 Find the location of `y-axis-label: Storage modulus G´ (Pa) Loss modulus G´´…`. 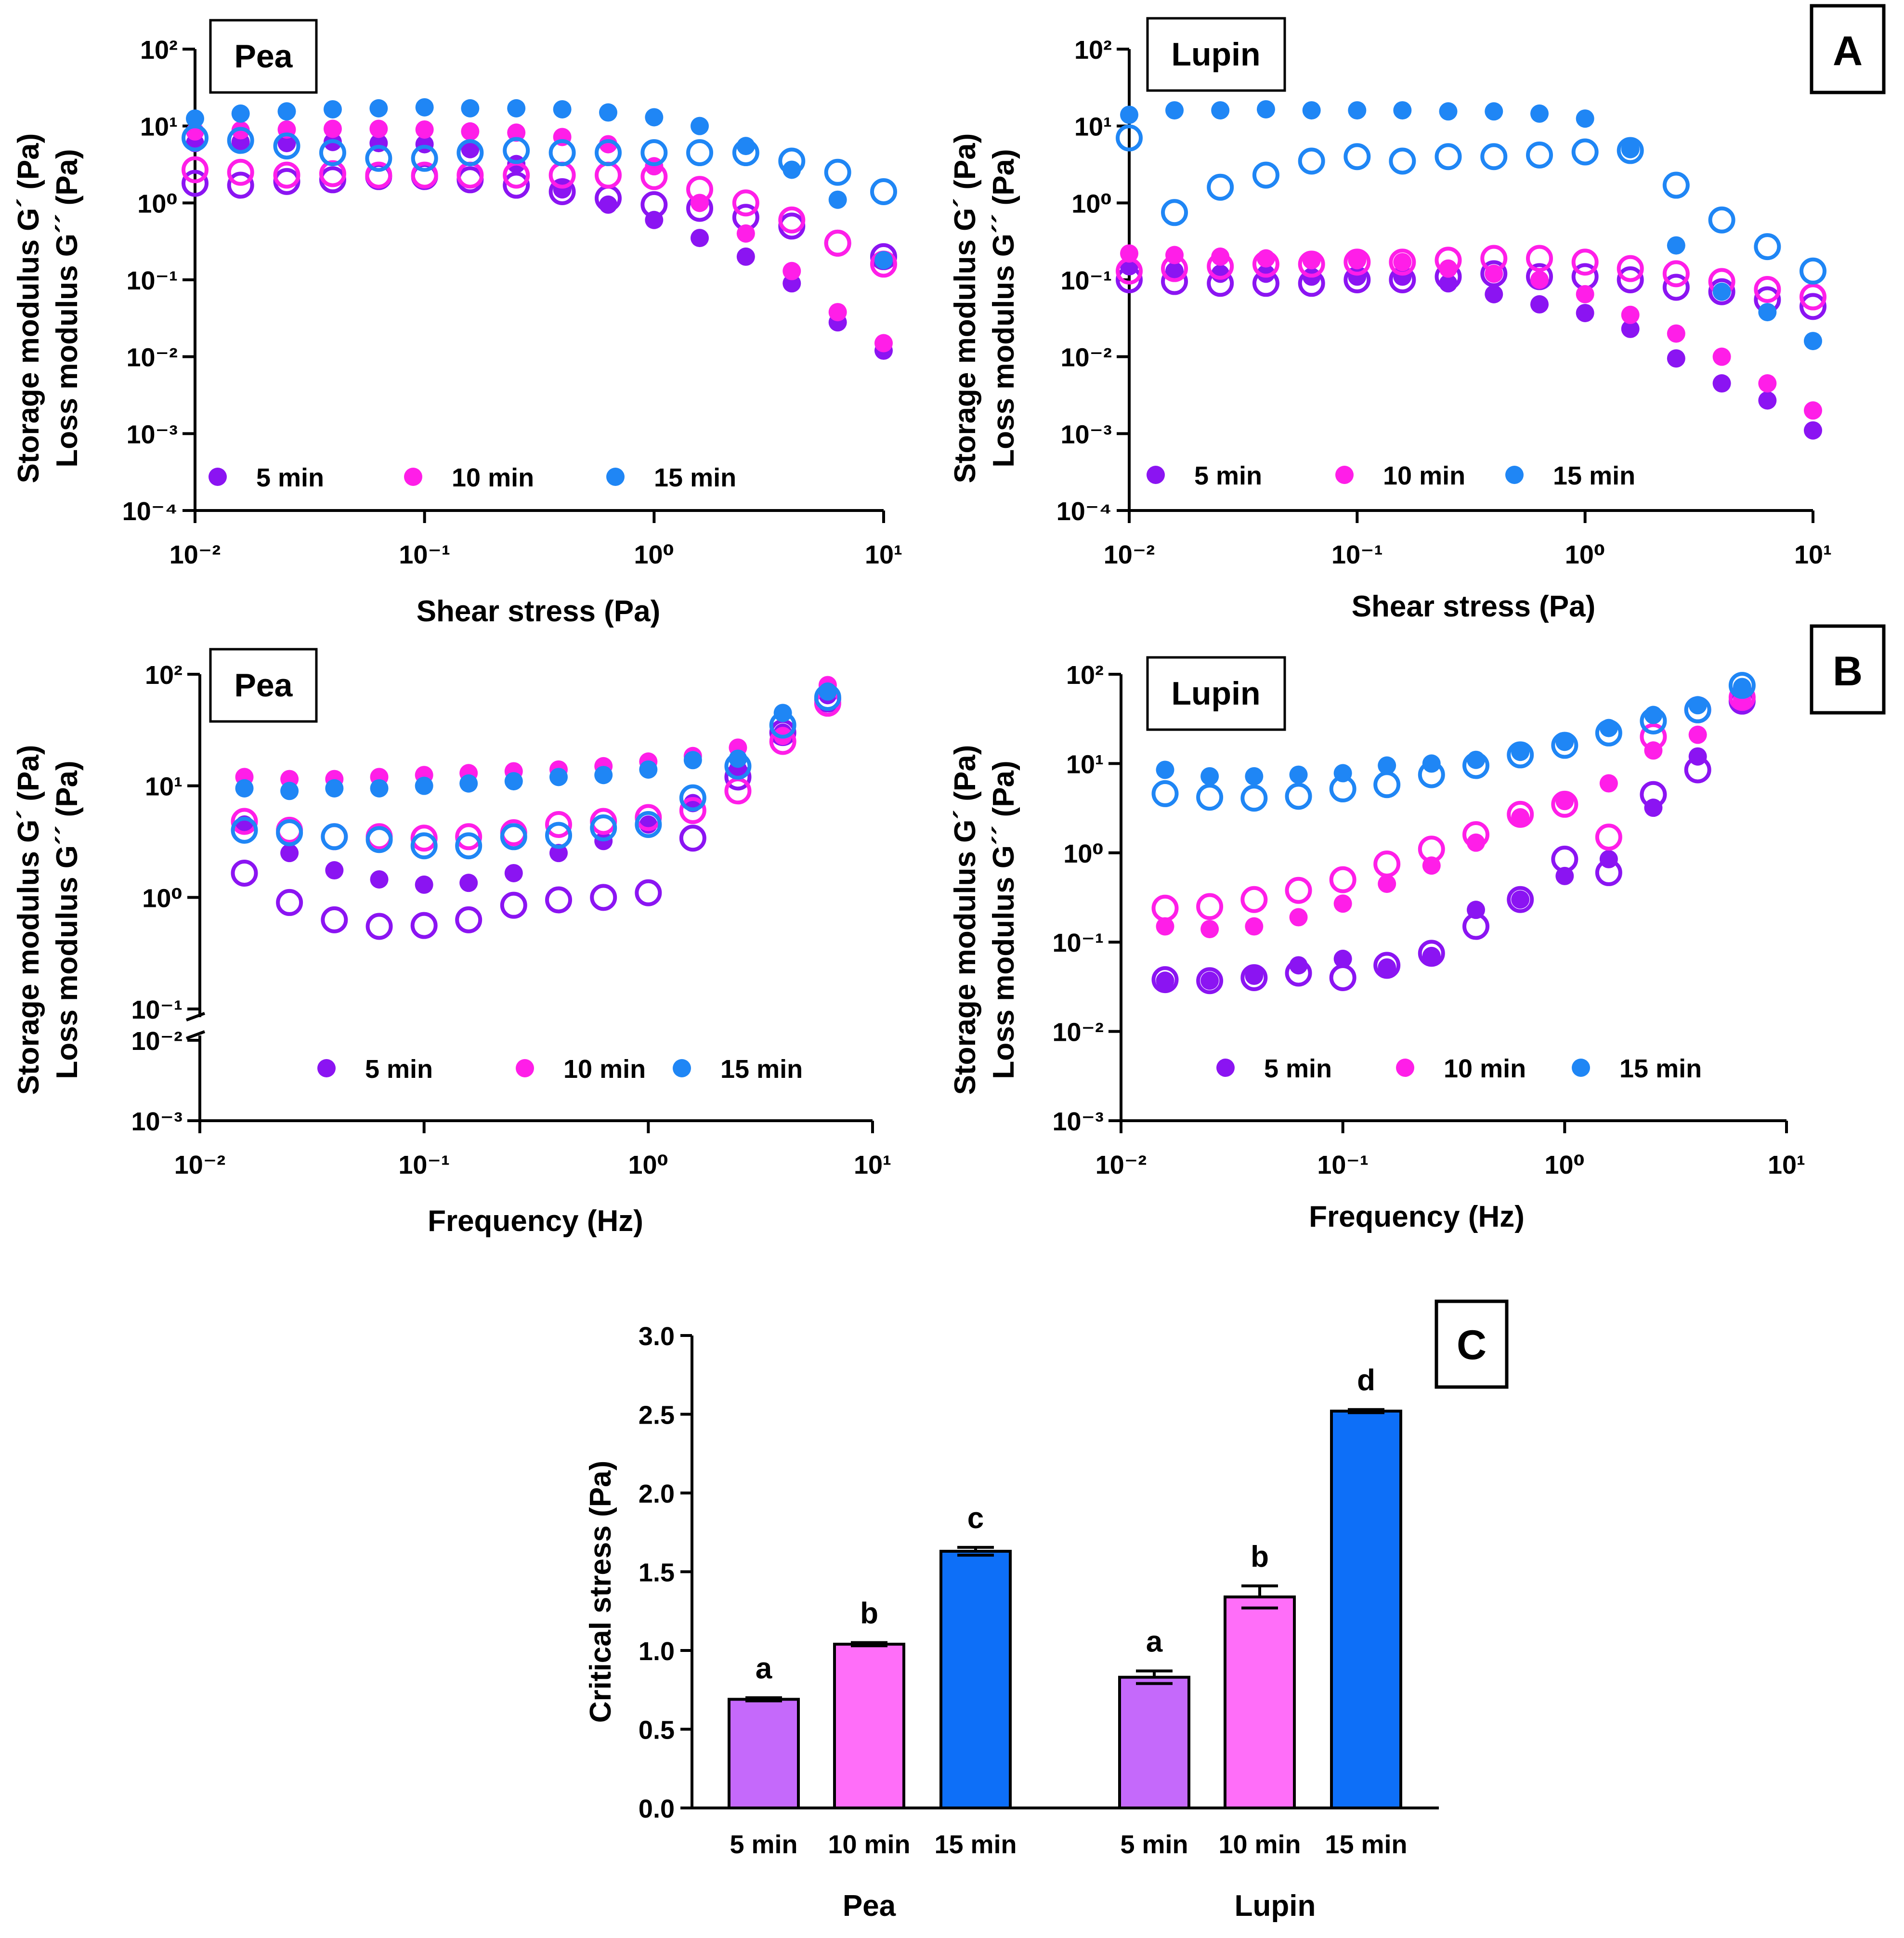

y-axis-label: Storage modulus G´ (Pa) Loss modulus G´´… is located at coordinates (48, 920).